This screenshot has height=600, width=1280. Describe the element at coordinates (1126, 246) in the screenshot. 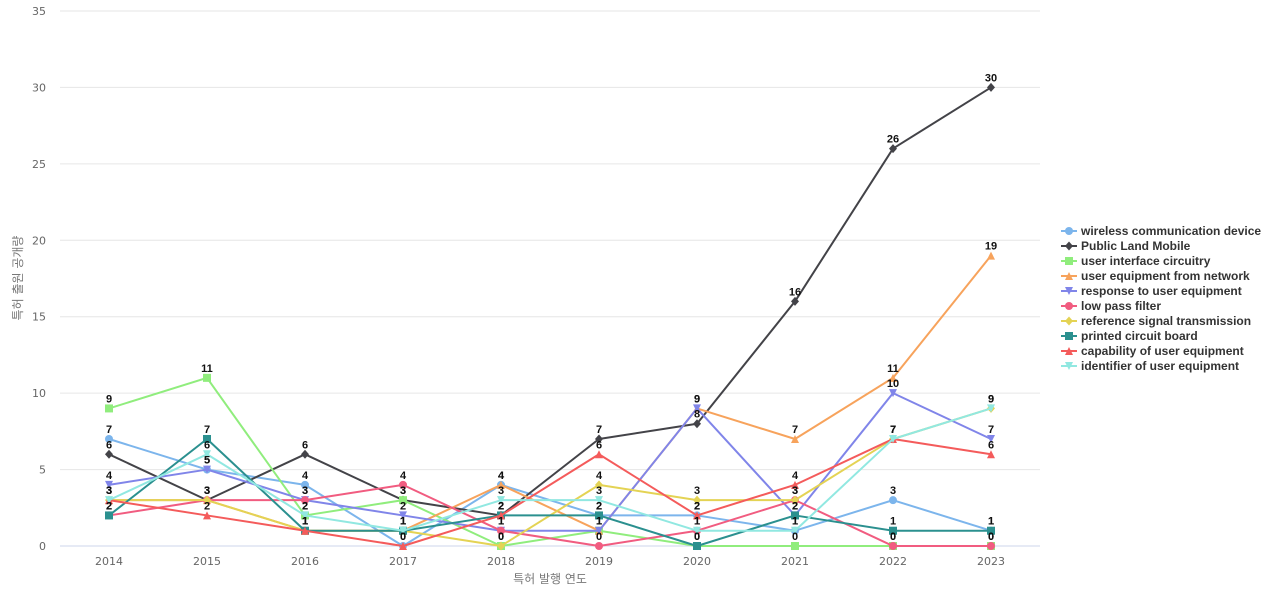

I see `legend-item: Public Land Mobile` at that location.